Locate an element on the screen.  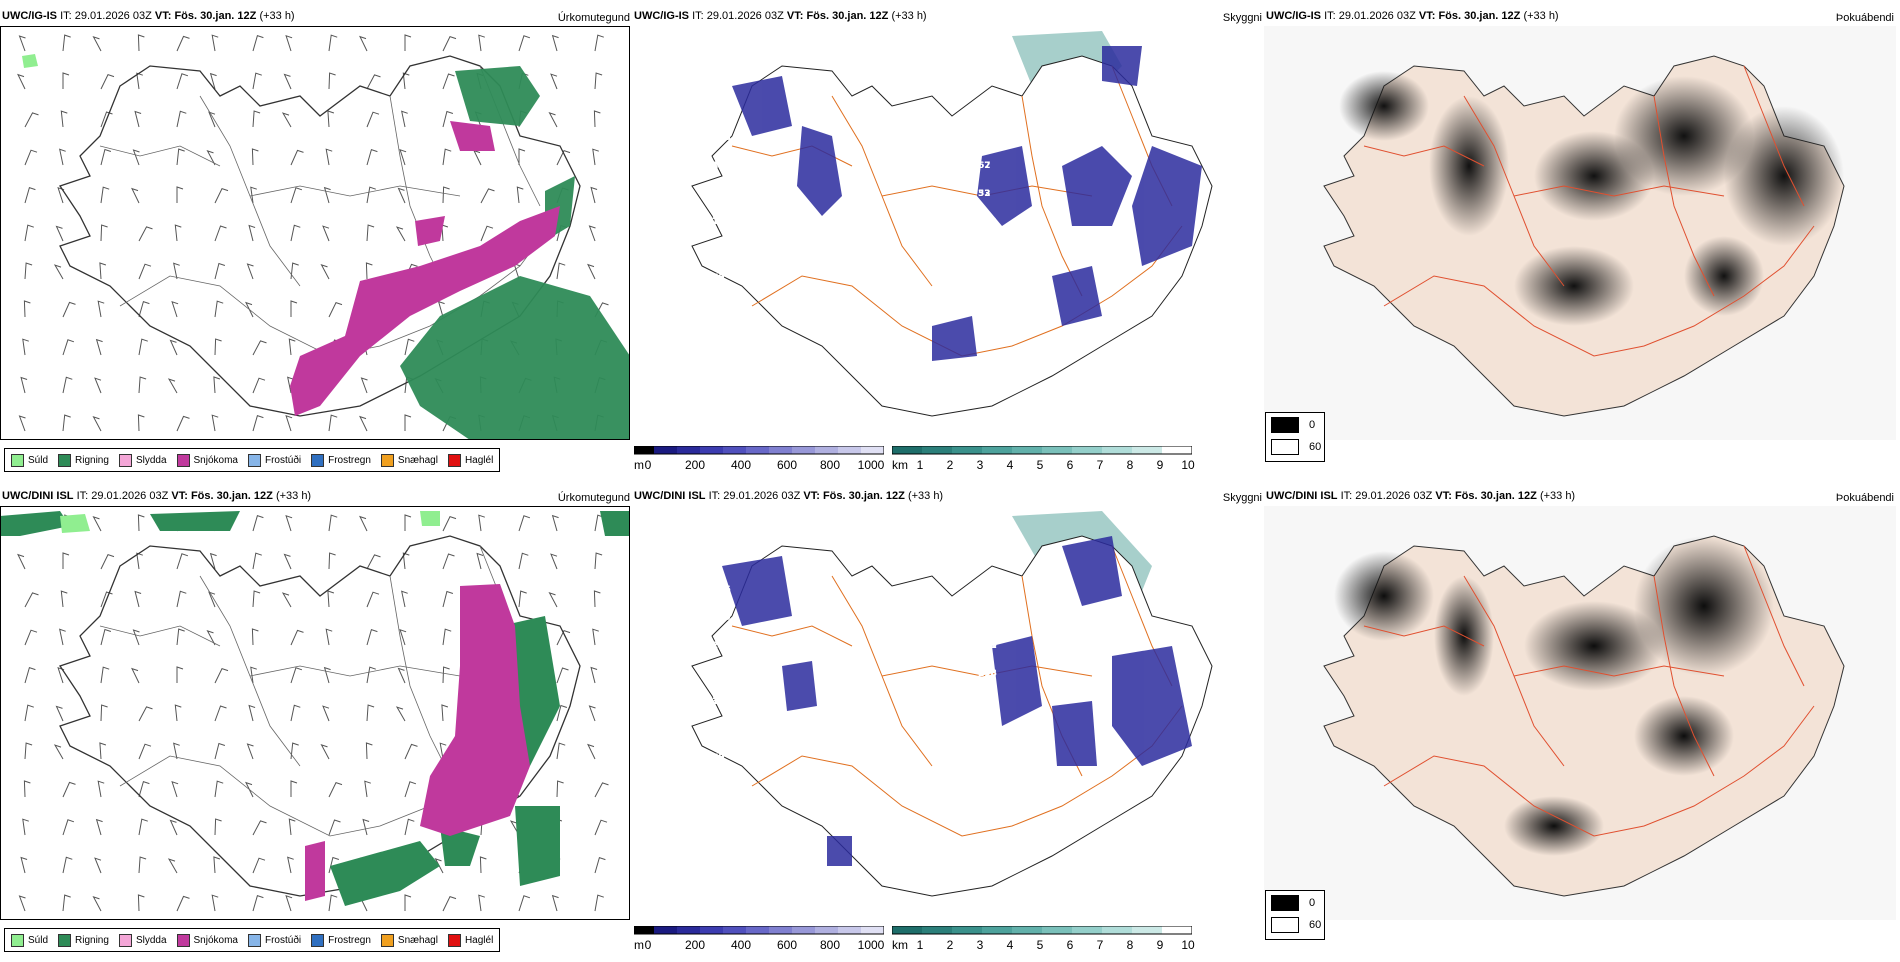
panel-title: Þokuábendi is located at coordinates (1864, 498).